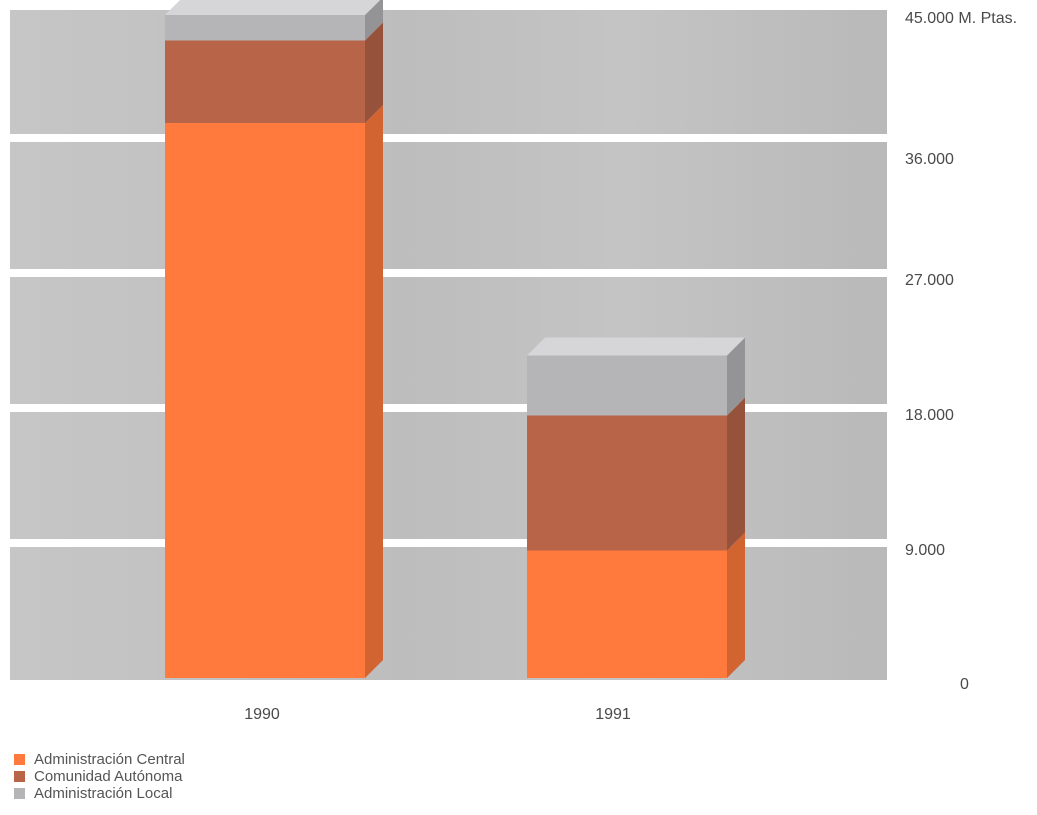 This screenshot has width=1037, height=815. Describe the element at coordinates (961, 18) in the screenshot. I see `y-tick-label: 45.000 M. Ptas.` at that location.